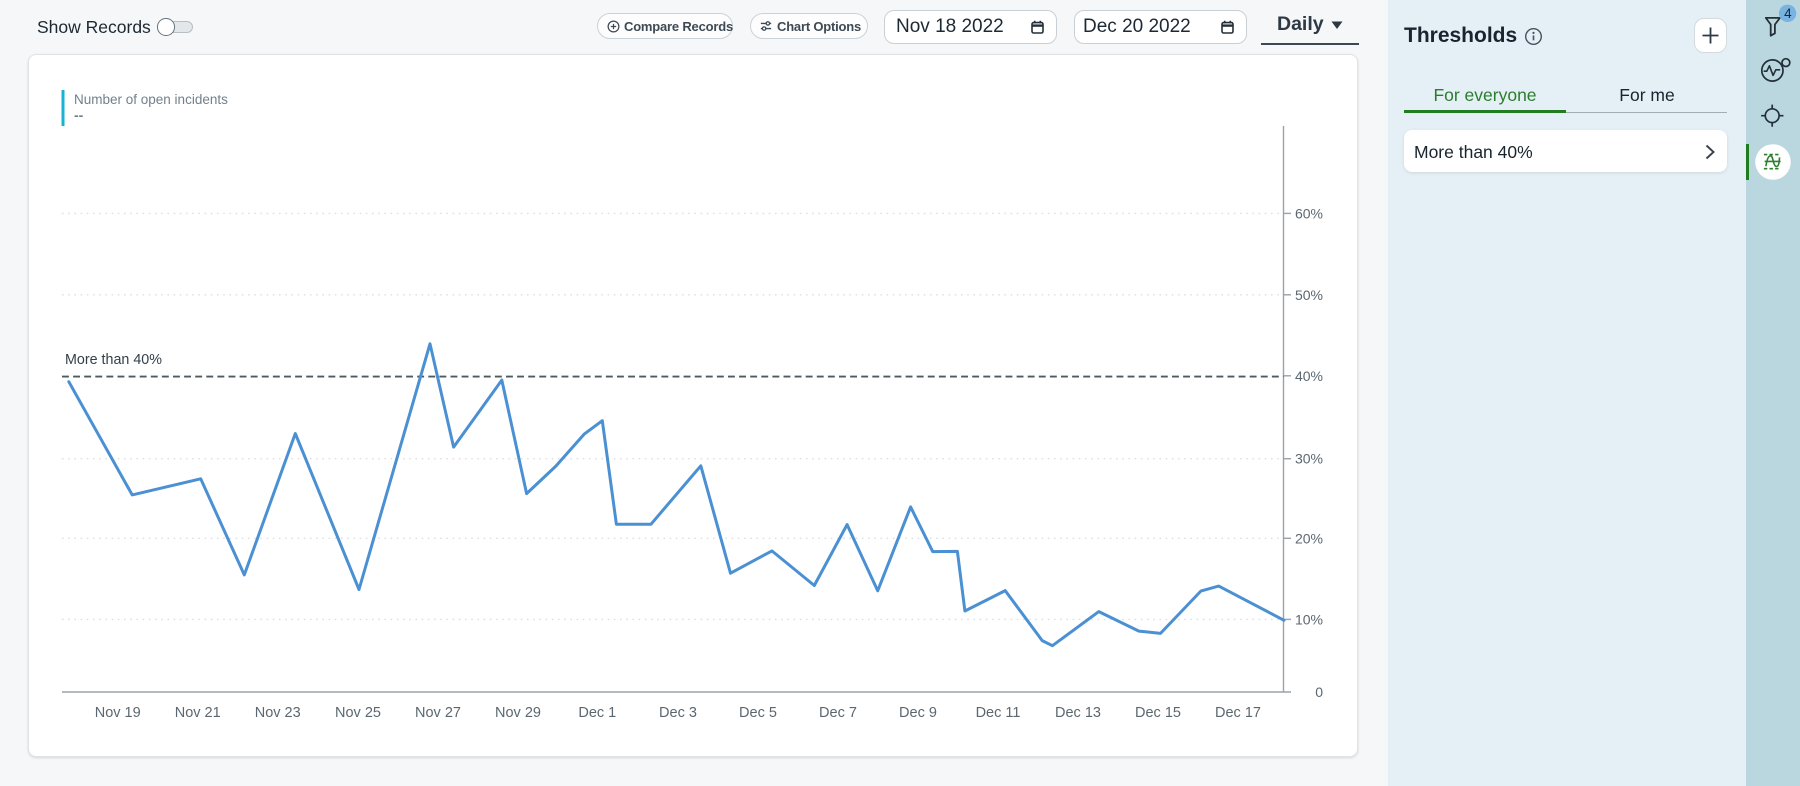 Image resolution: width=1800 pixels, height=786 pixels. Describe the element at coordinates (1309, 295) in the screenshot. I see `svg-text: 50%` at that location.